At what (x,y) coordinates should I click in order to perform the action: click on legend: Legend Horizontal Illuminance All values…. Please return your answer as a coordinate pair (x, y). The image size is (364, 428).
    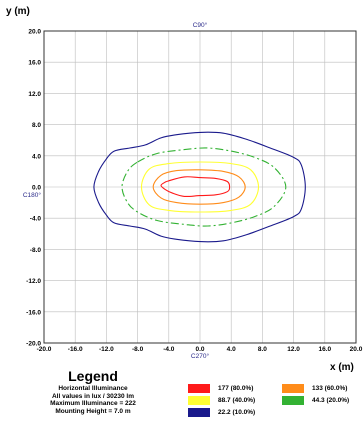
    Looking at the image, I should click on (182, 398).